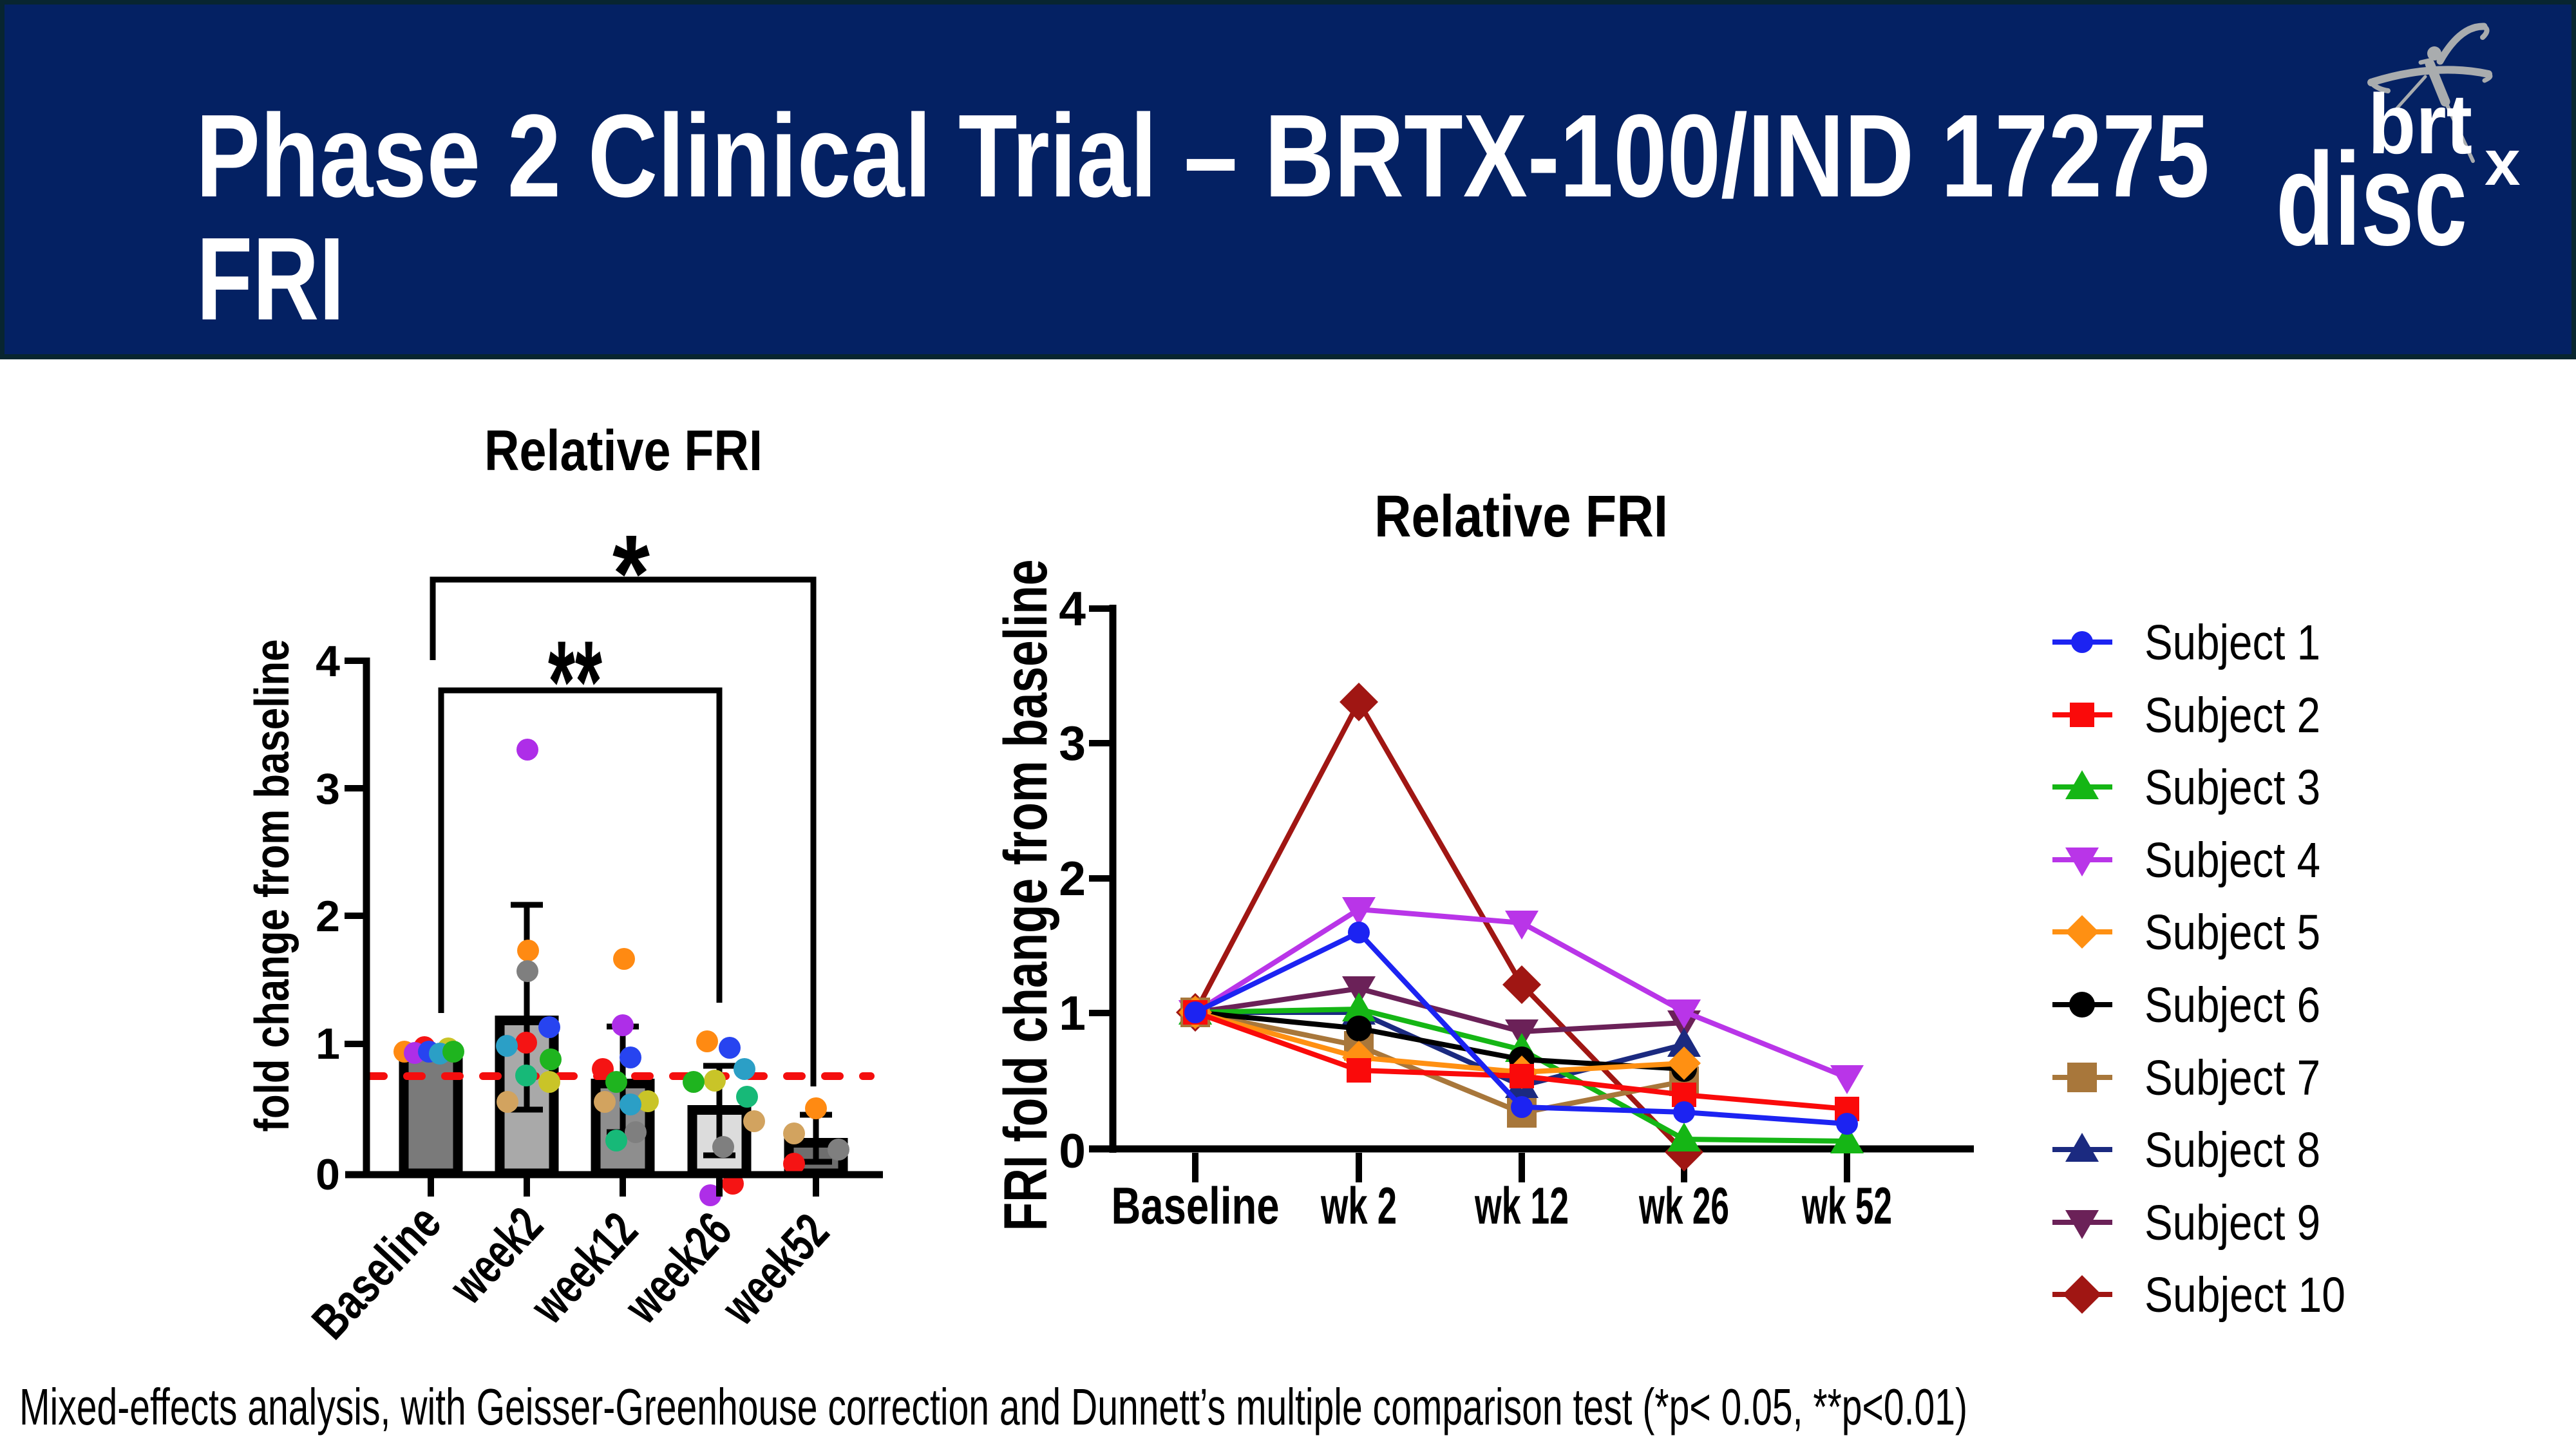  What do you see at coordinates (2233, 860) in the screenshot?
I see `svg-text: Subject 4` at bounding box center [2233, 860].